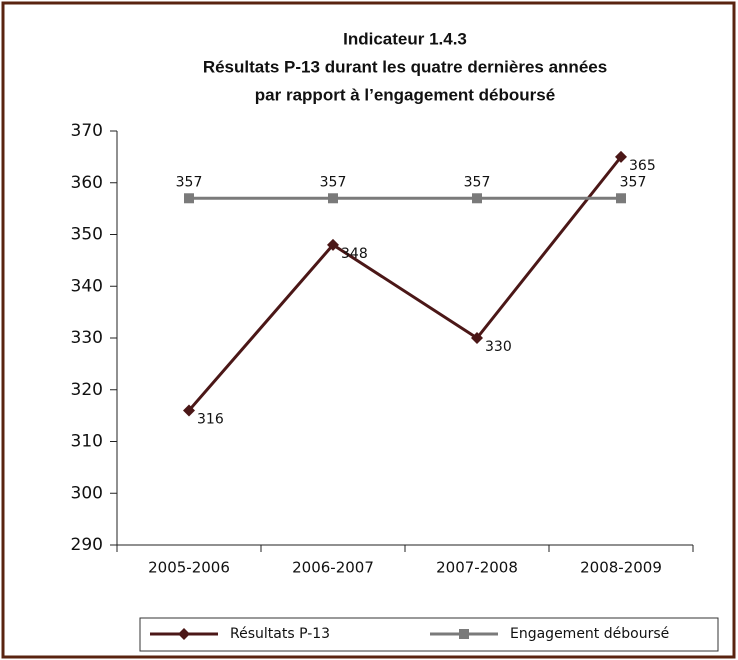  I want to click on legend-box, so click(429, 634).